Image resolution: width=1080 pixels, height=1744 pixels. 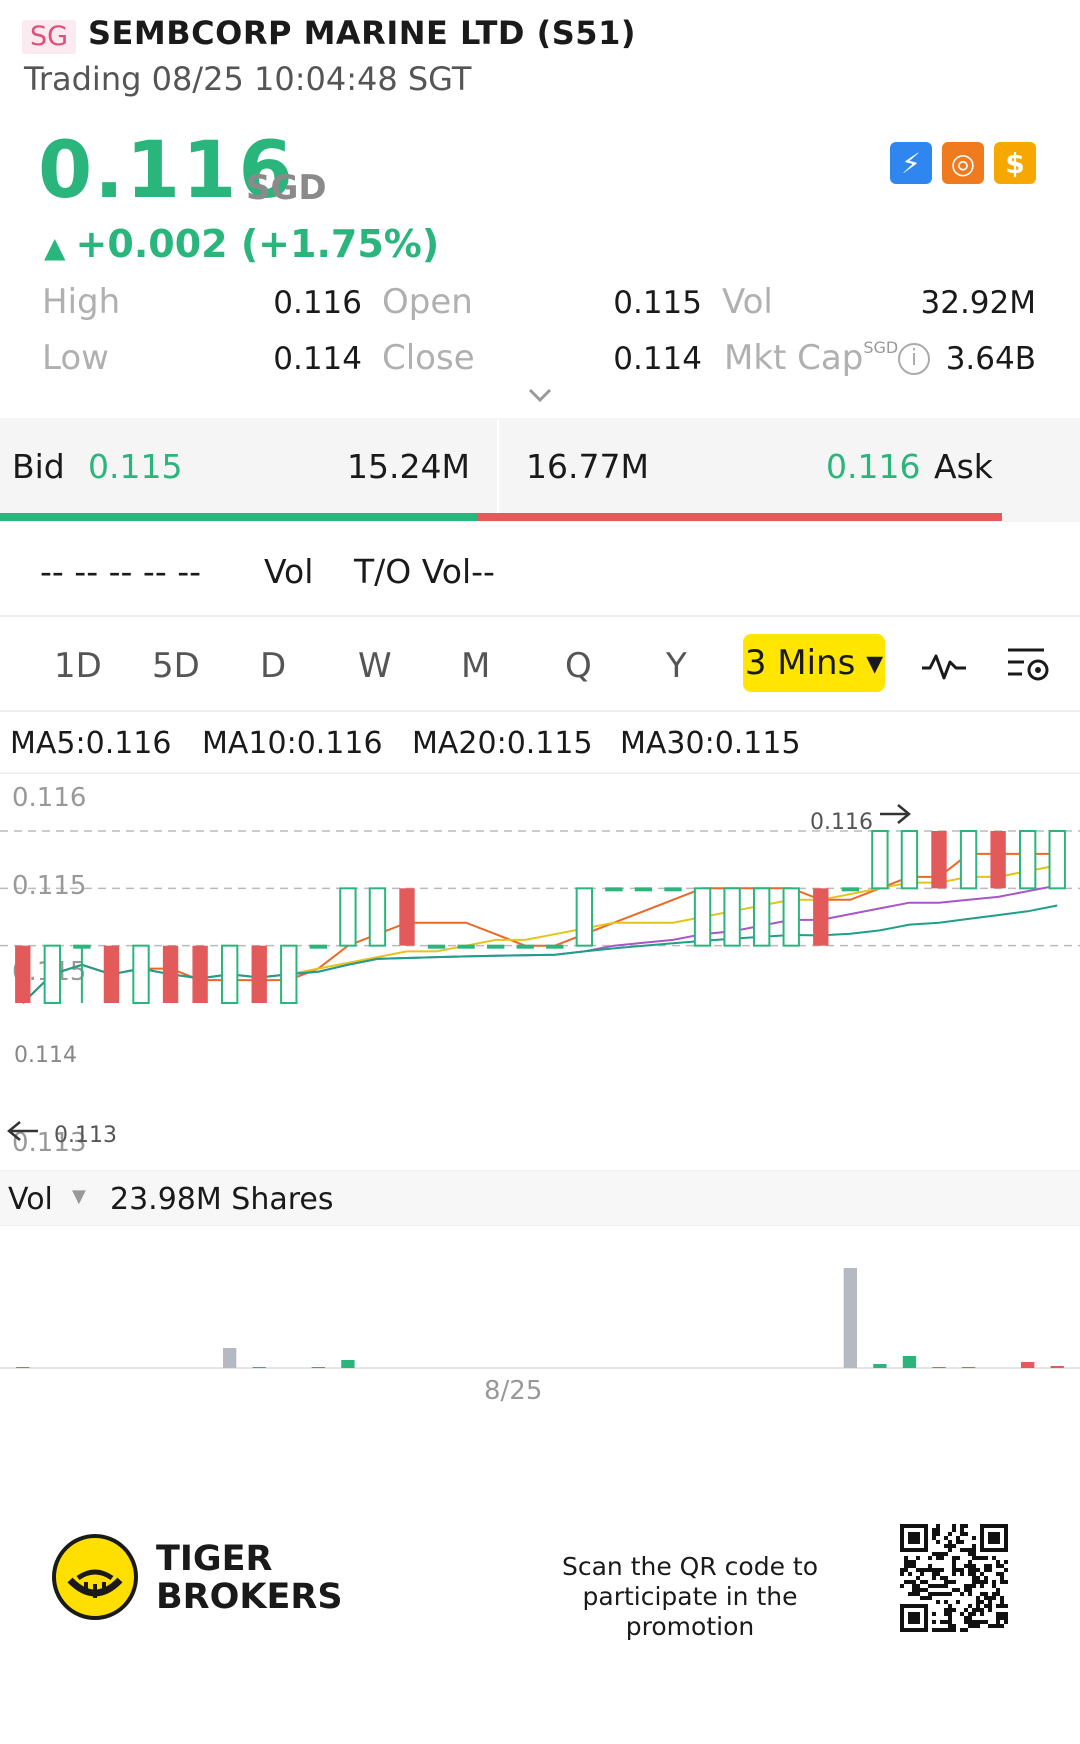 What do you see at coordinates (241, 244) in the screenshot?
I see `price-change: ▲ +0.002 (+1.75%)` at bounding box center [241, 244].